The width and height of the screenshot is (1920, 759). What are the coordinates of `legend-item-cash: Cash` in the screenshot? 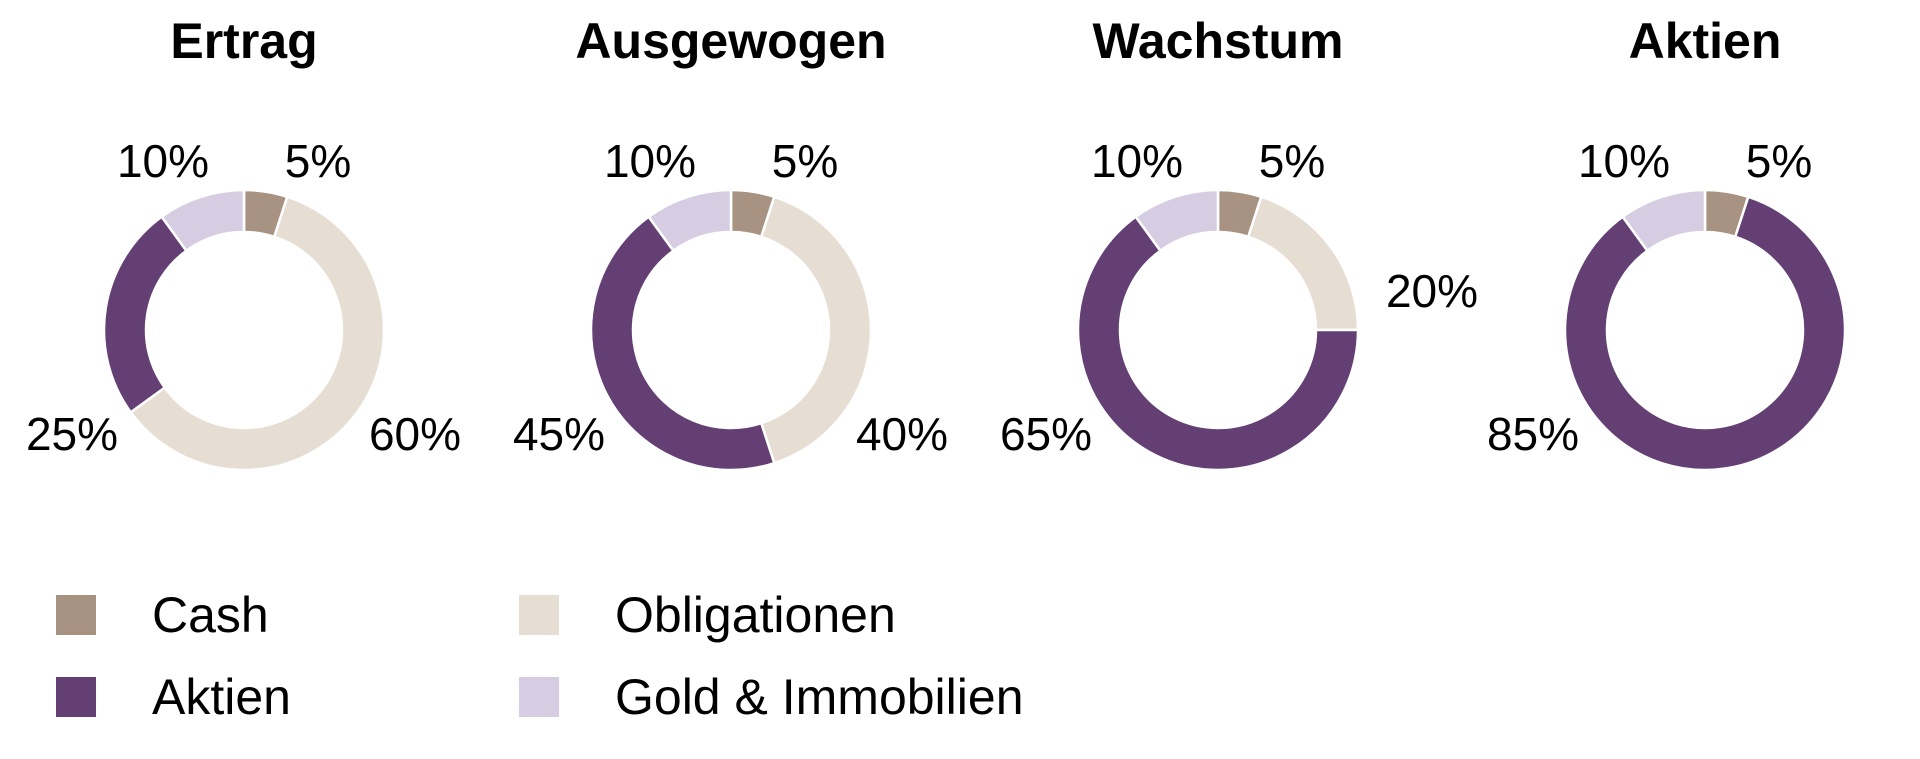 It's located at (162, 615).